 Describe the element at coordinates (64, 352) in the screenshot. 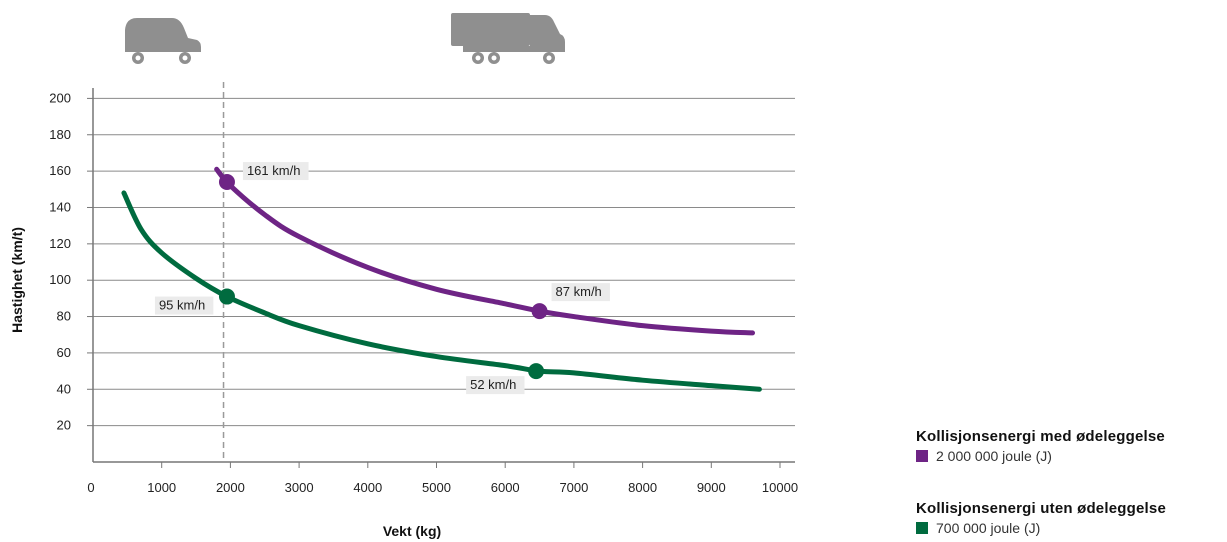

I see `y-tick-label: 60` at that location.